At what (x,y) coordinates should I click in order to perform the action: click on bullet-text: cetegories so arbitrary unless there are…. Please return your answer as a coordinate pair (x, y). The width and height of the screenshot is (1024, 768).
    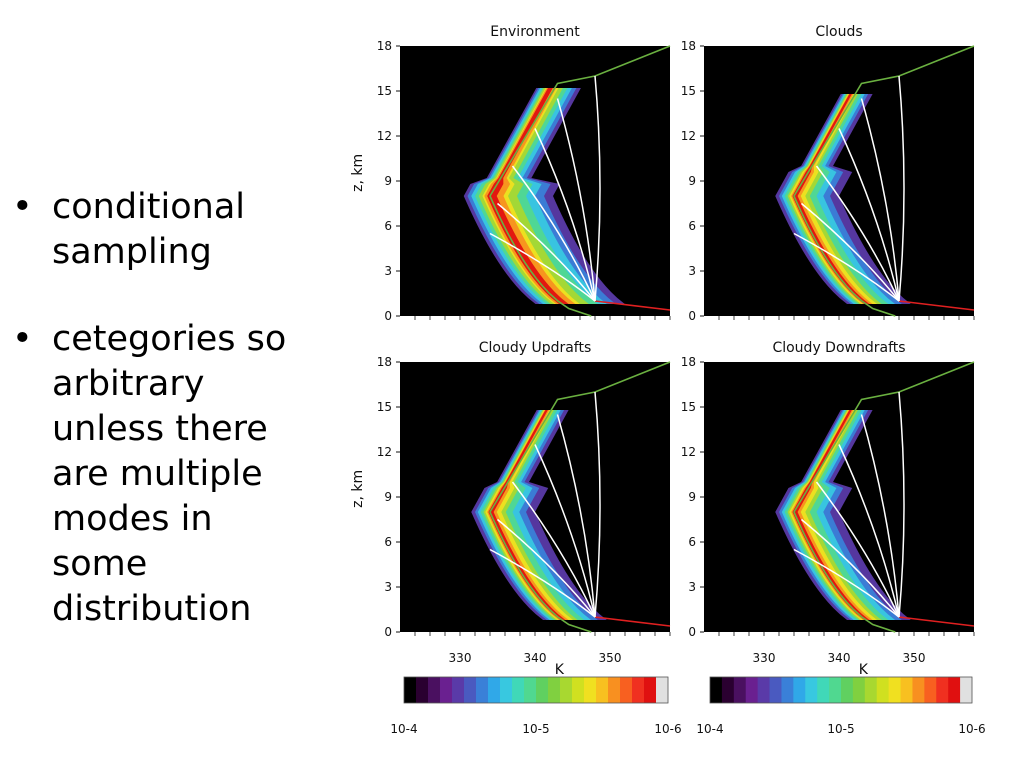
    Looking at the image, I should click on (169, 474).